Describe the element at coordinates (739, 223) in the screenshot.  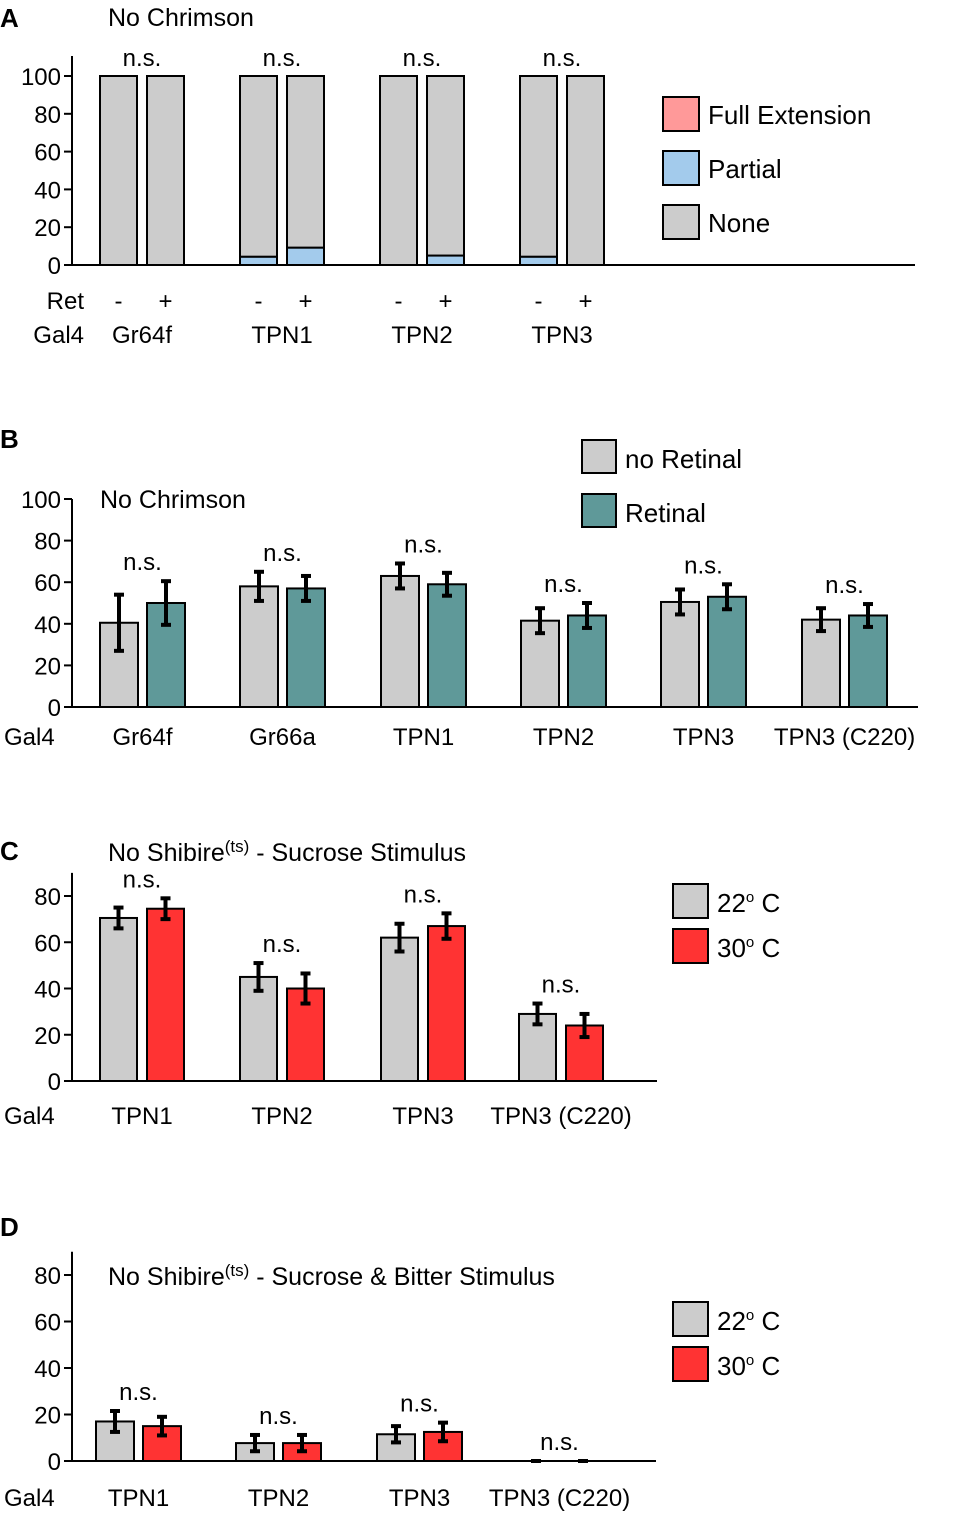
I see `legend-label: None` at that location.